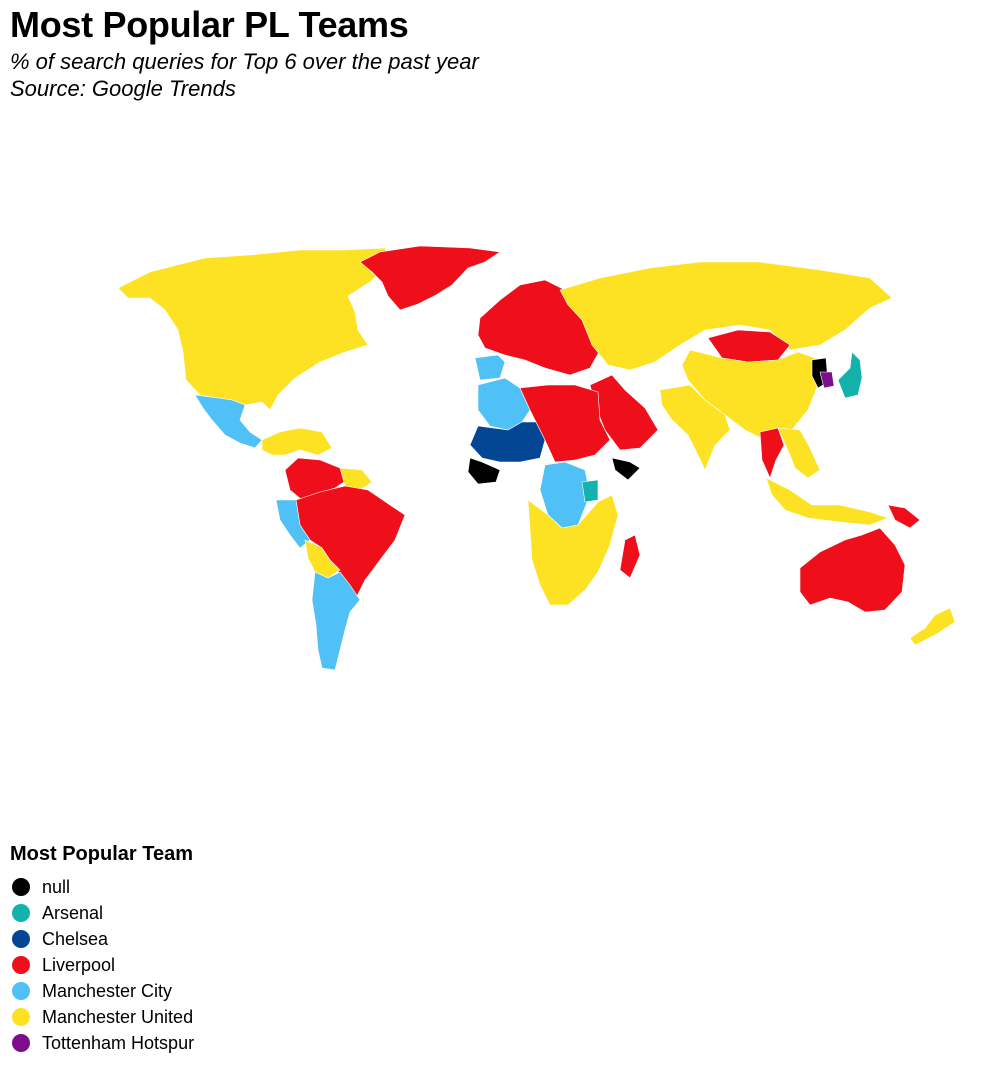 This screenshot has height=1066, width=1000. What do you see at coordinates (490, 367) in the screenshot?
I see `region-iberia` at bounding box center [490, 367].